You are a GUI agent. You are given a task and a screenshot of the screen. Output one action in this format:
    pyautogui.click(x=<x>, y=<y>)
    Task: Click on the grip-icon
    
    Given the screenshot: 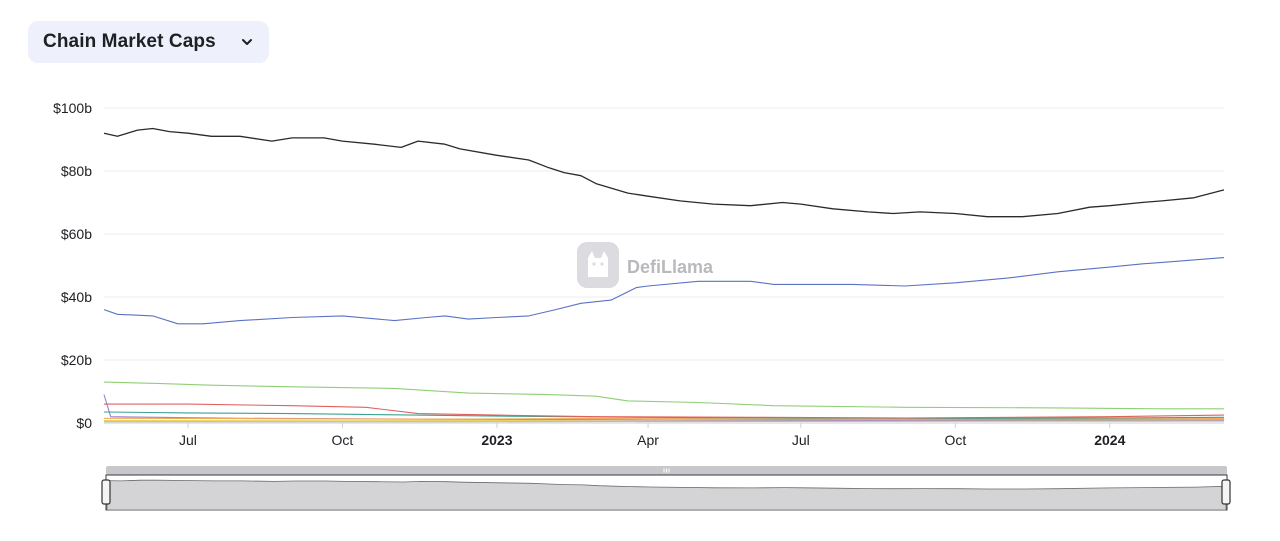 What is the action you would take?
    pyautogui.click(x=666, y=470)
    